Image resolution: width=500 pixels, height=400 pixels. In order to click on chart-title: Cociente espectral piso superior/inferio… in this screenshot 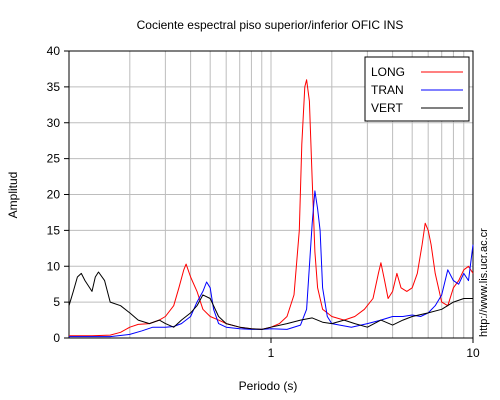, I will do `click(270, 25)`.